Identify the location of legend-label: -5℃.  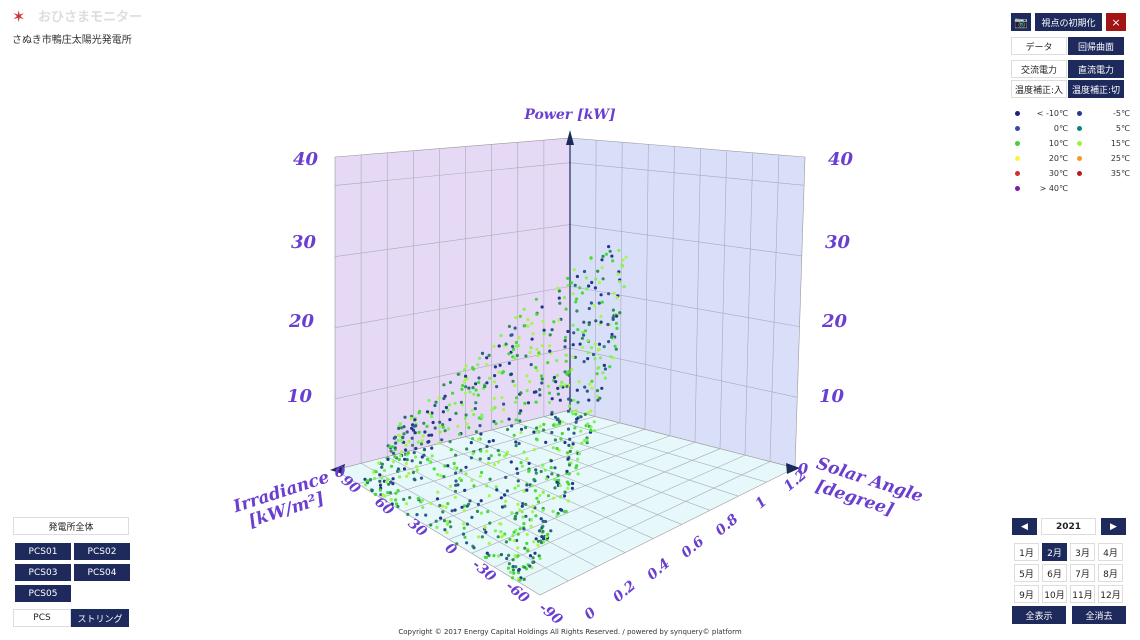
(1121, 113).